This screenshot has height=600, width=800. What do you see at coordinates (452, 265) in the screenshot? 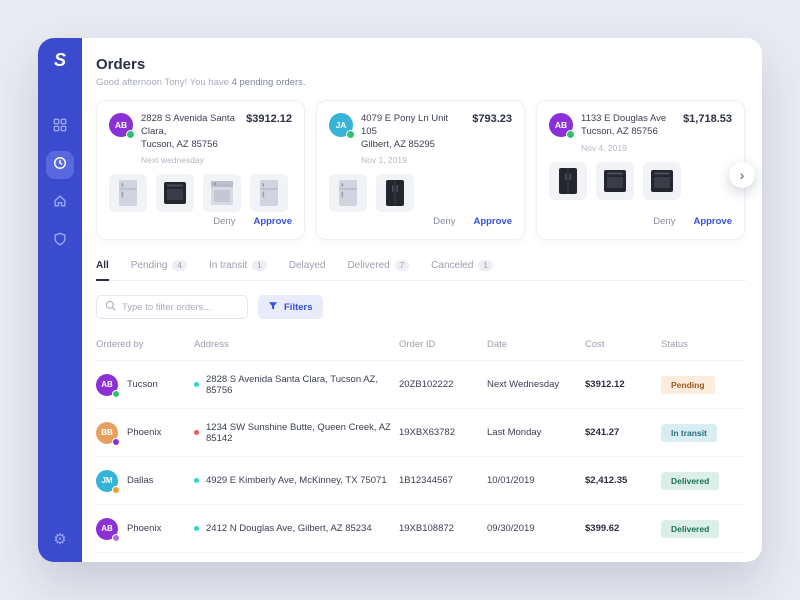
I see `tab-label: Canceled` at bounding box center [452, 265].